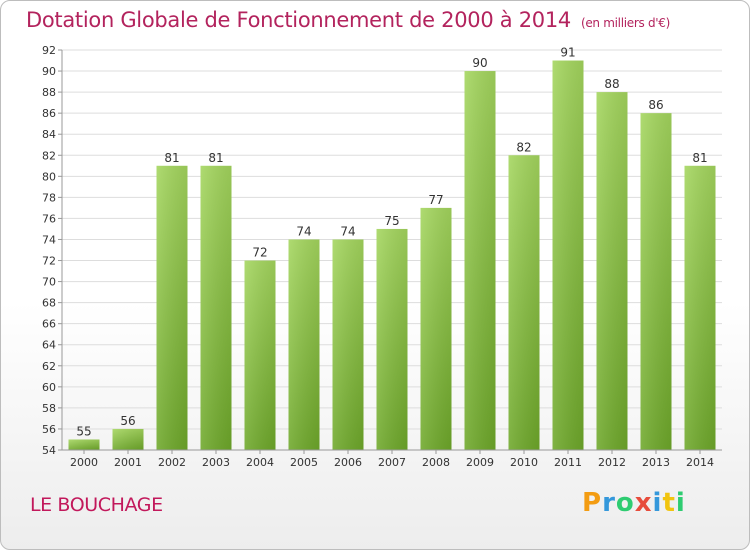  Describe the element at coordinates (611, 84) in the screenshot. I see `bar-value-label: 88` at that location.